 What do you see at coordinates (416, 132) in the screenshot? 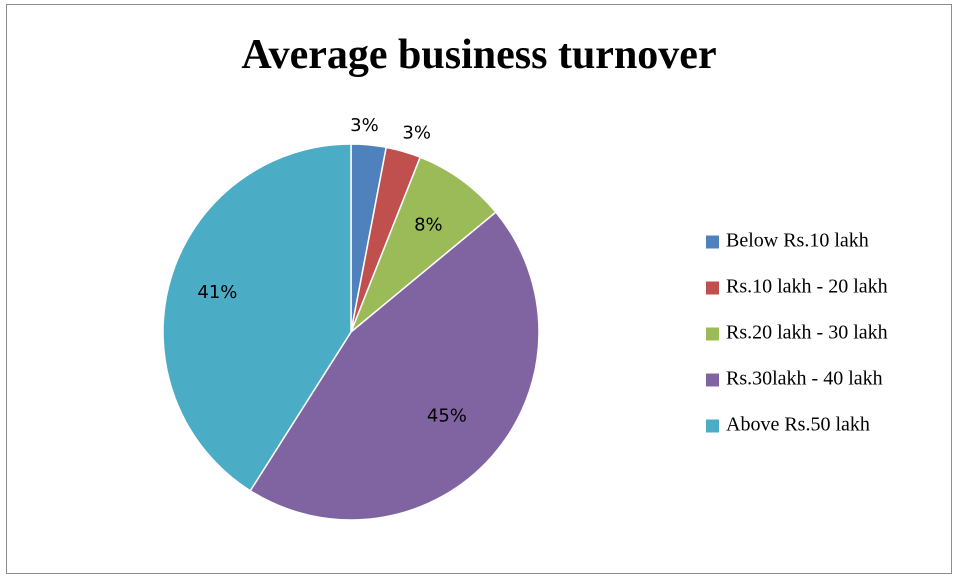
I see `slice-label-rs-10-lakh-20-lakh: 3%` at bounding box center [416, 132].